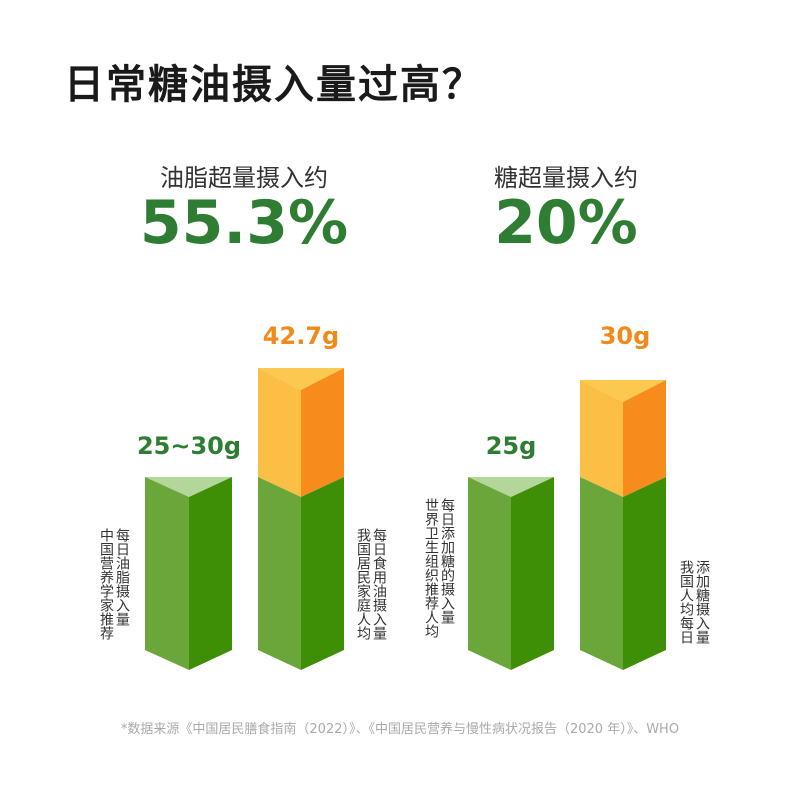 This screenshot has width=800, height=800. What do you see at coordinates (189, 446) in the screenshot?
I see `bar-label: 25~30g` at bounding box center [189, 446].